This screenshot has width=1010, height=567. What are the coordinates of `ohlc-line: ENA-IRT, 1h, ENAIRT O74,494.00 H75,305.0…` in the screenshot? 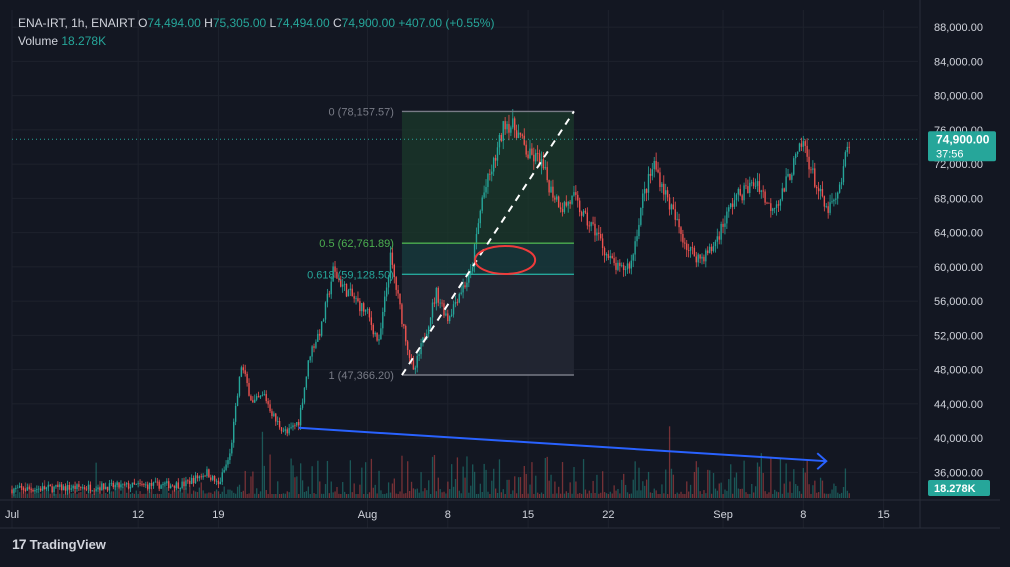 It's located at (256, 23).